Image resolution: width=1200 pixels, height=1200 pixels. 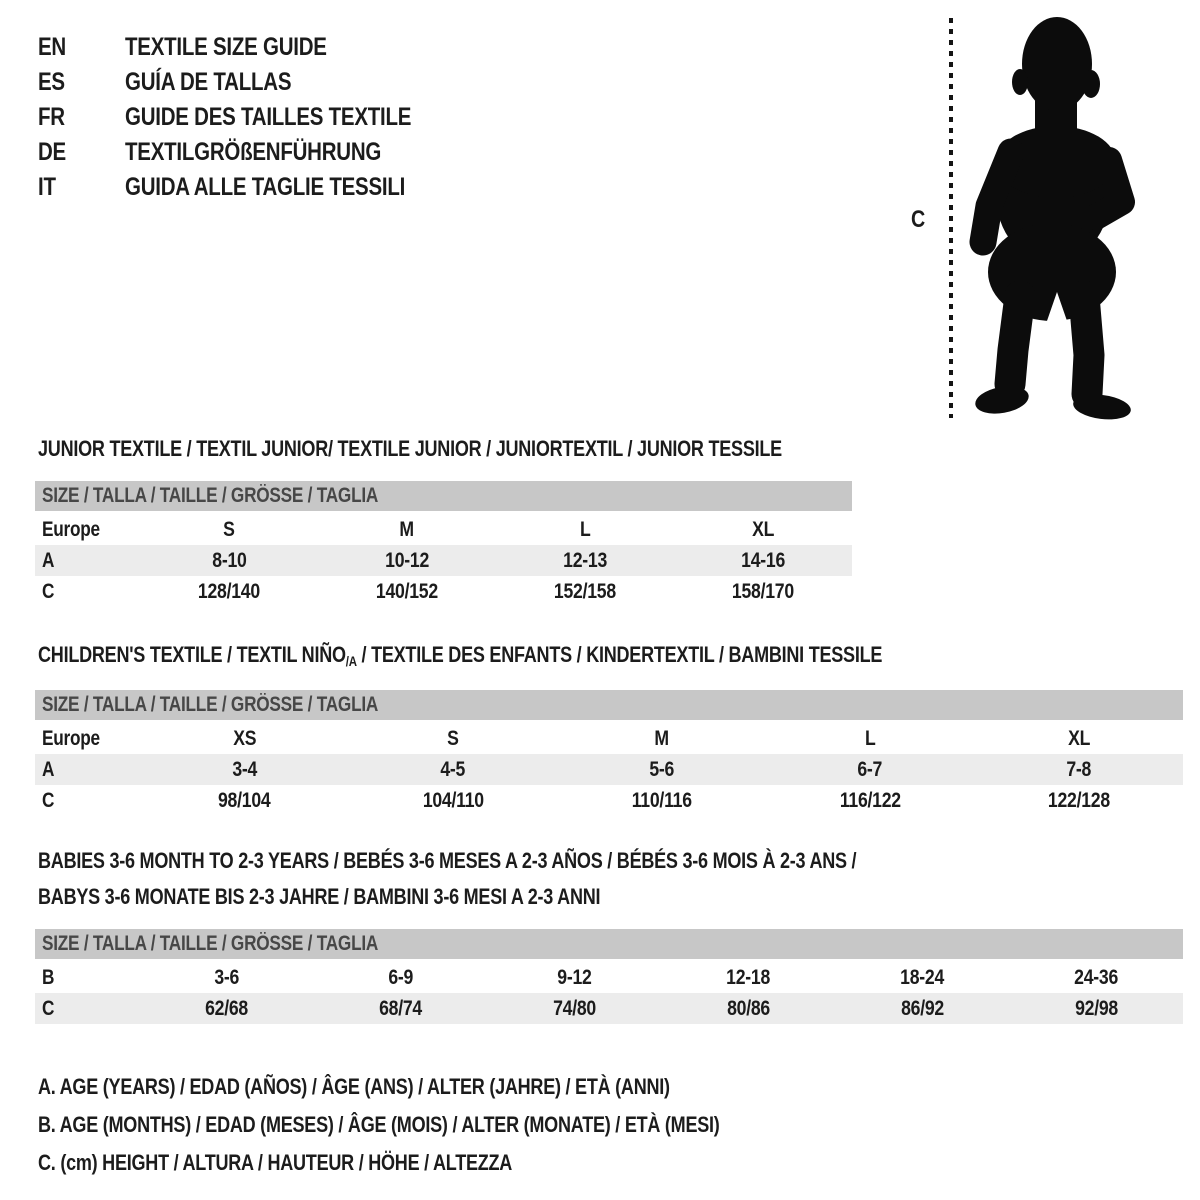 I want to click on guide-title-it: GUIDA ALLE TAGLIE TESSILI, so click(x=265, y=187).